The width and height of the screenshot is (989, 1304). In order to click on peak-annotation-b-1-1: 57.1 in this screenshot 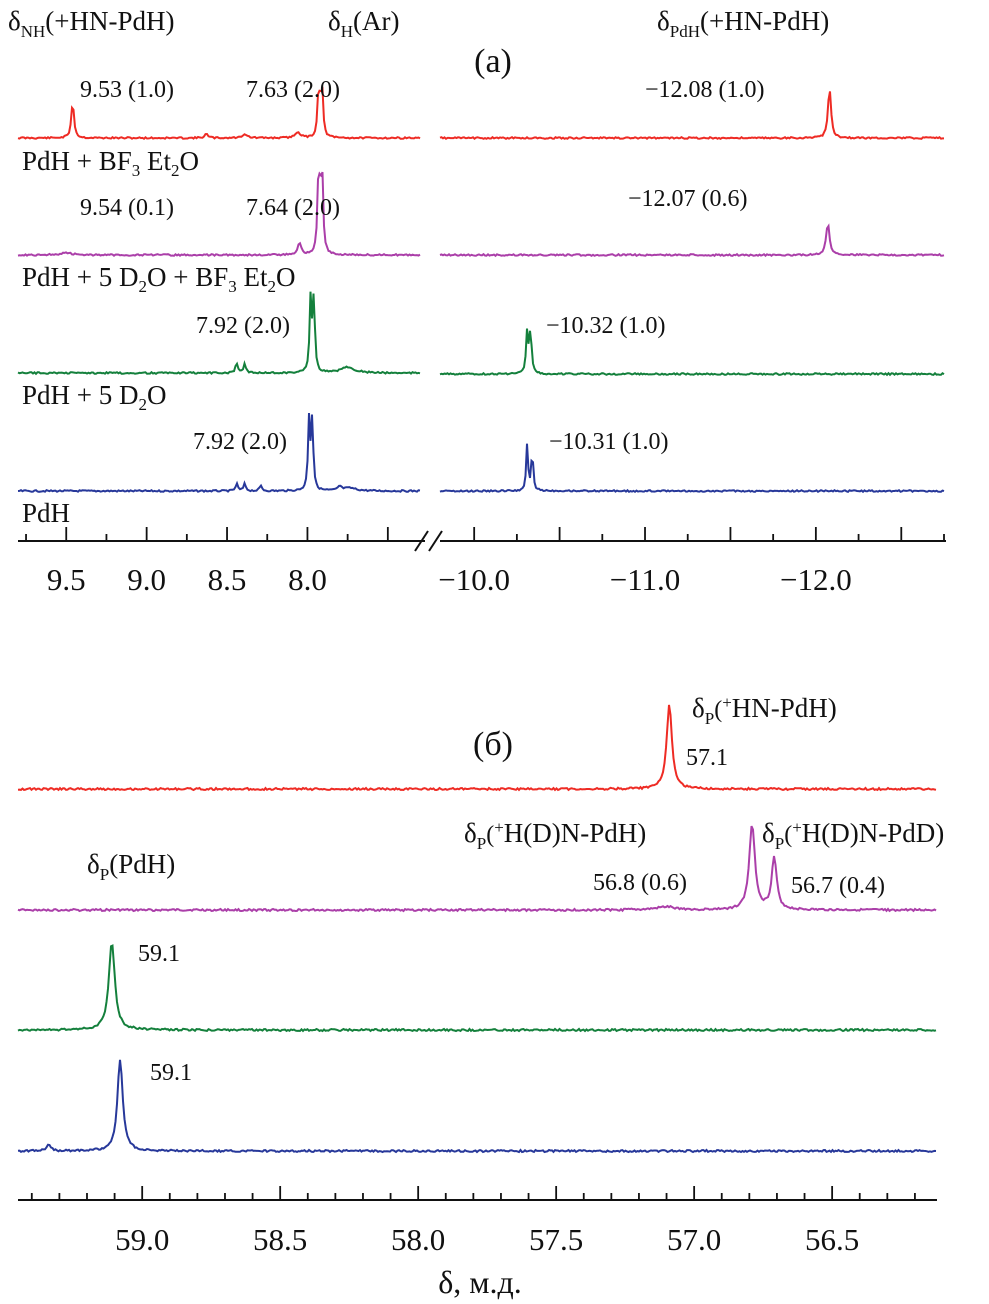, I will do `click(707, 758)`.